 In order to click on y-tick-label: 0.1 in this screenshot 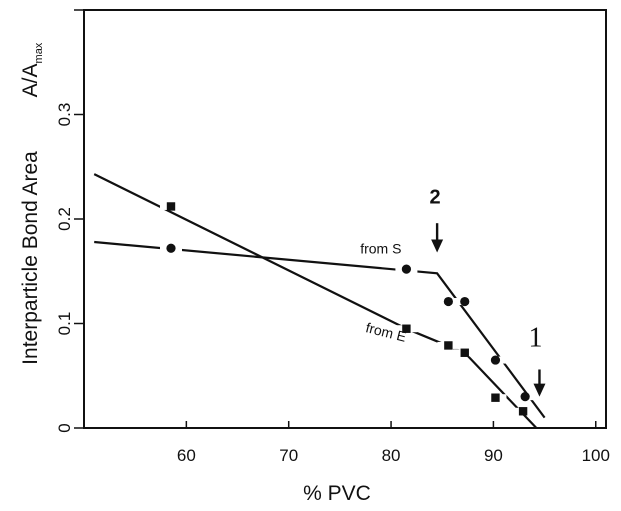, I will do `click(64, 324)`.